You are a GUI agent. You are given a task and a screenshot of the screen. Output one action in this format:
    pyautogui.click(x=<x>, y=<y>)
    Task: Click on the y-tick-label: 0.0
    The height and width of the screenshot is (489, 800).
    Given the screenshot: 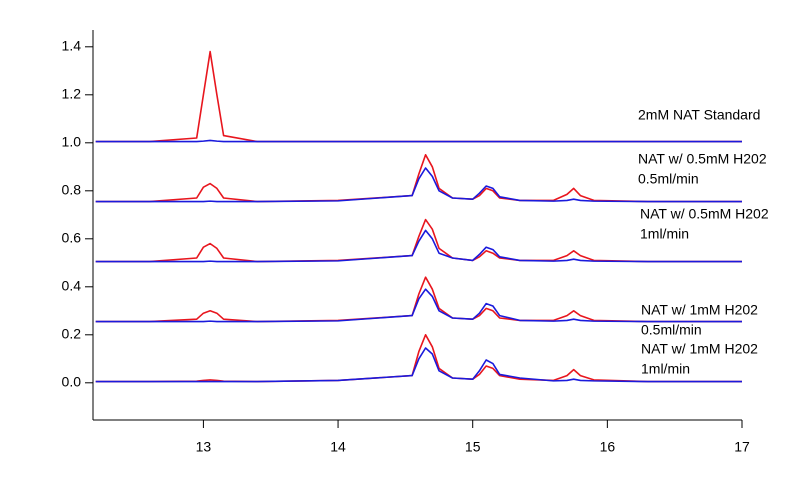 What is the action you would take?
    pyautogui.click(x=72, y=382)
    